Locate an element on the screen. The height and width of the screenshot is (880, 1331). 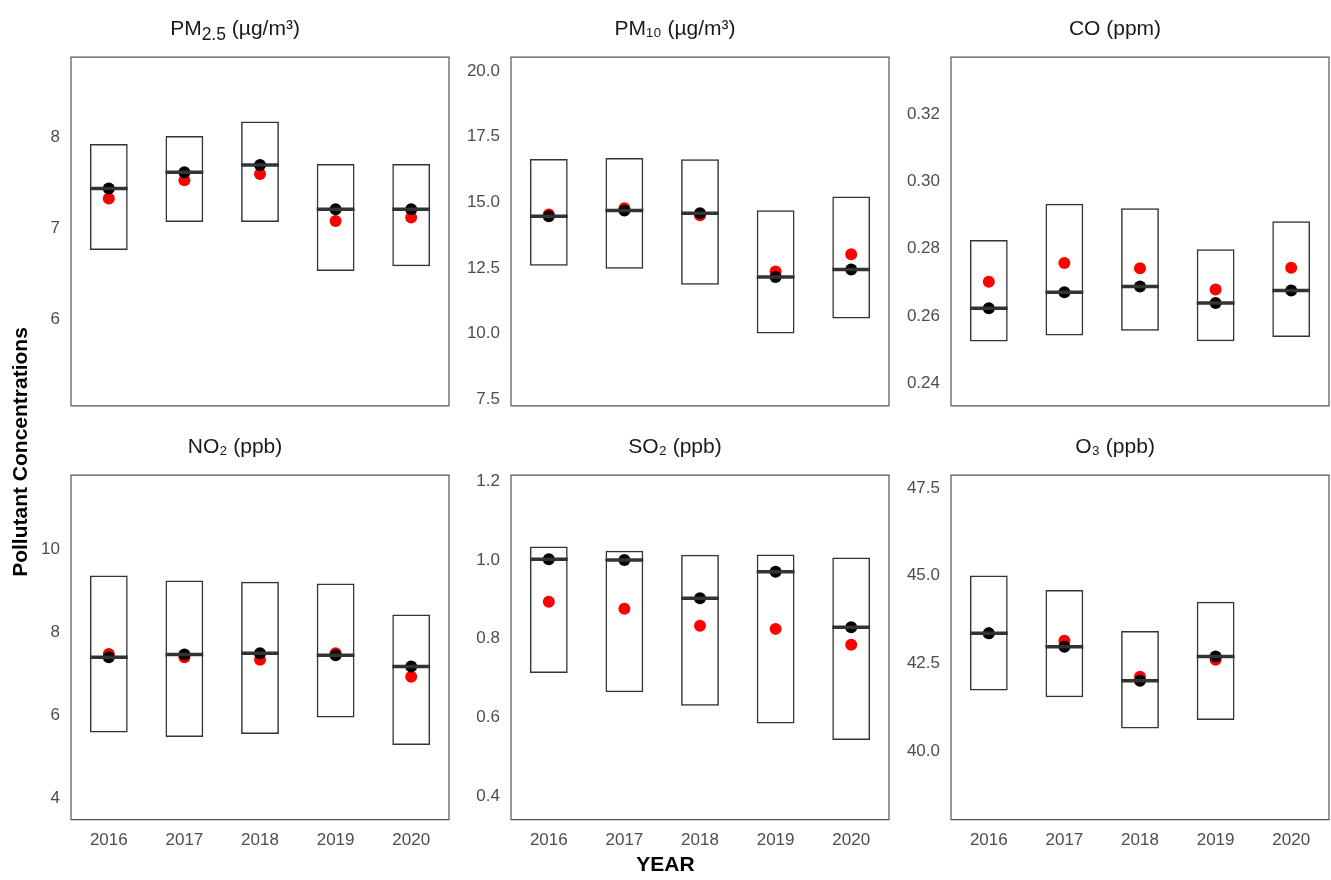
y-tick-label: 0.6 is located at coordinates (488, 717).